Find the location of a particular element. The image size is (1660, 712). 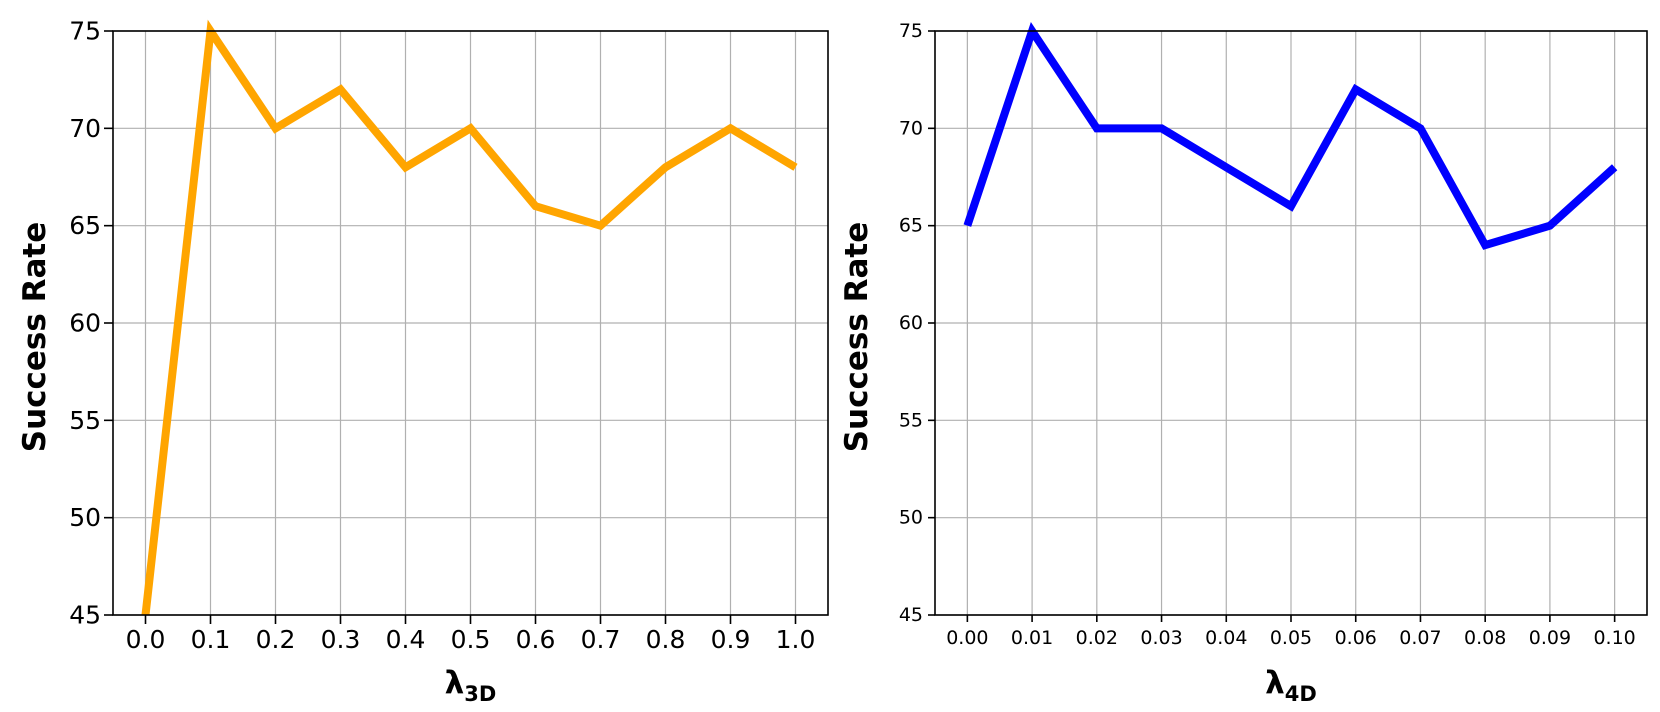

x-tick-label: 0.9 is located at coordinates (731, 639).